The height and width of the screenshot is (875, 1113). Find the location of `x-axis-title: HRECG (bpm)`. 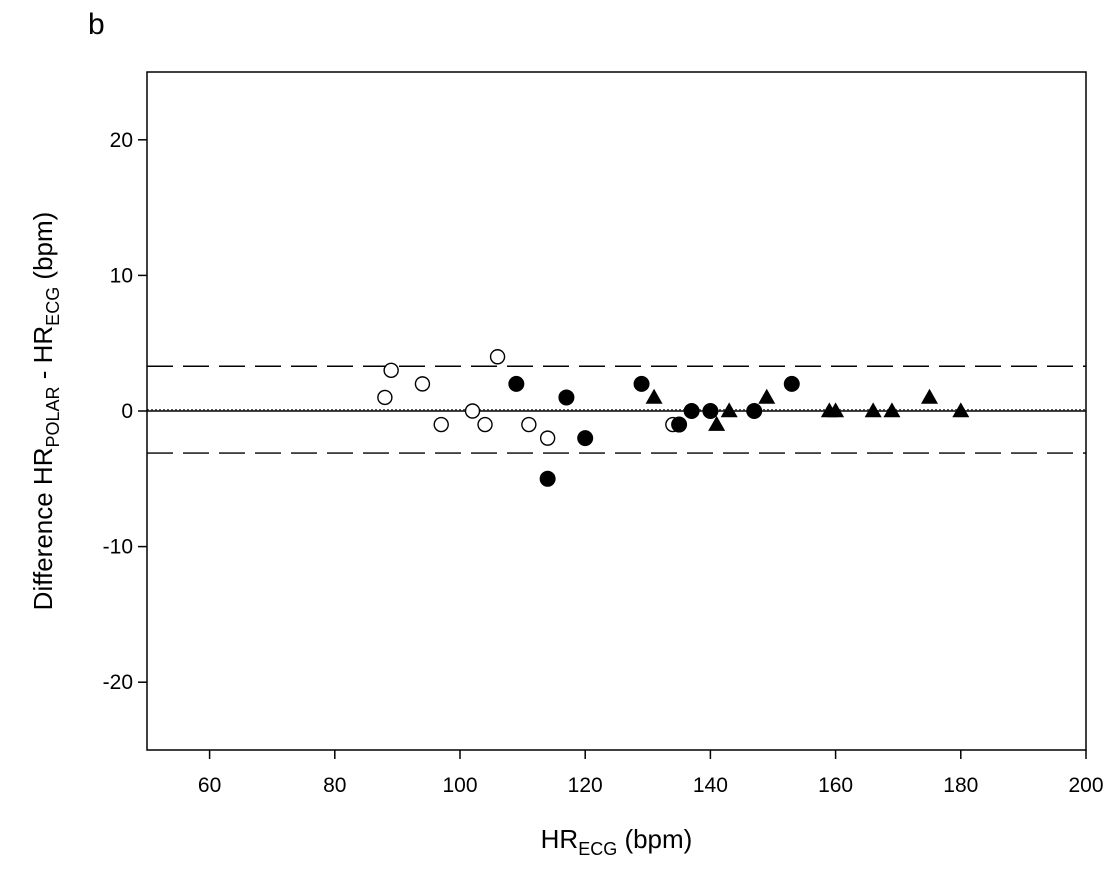

x-axis-title: HRECG (bpm) is located at coordinates (617, 841).